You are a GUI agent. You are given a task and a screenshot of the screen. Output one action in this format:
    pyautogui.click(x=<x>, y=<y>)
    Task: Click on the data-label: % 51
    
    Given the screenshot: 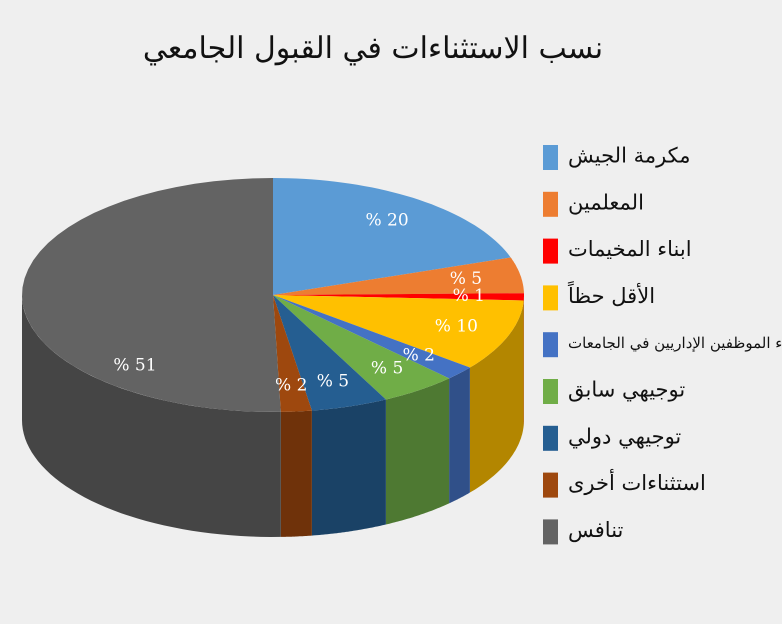 What is the action you would take?
    pyautogui.click(x=134, y=366)
    